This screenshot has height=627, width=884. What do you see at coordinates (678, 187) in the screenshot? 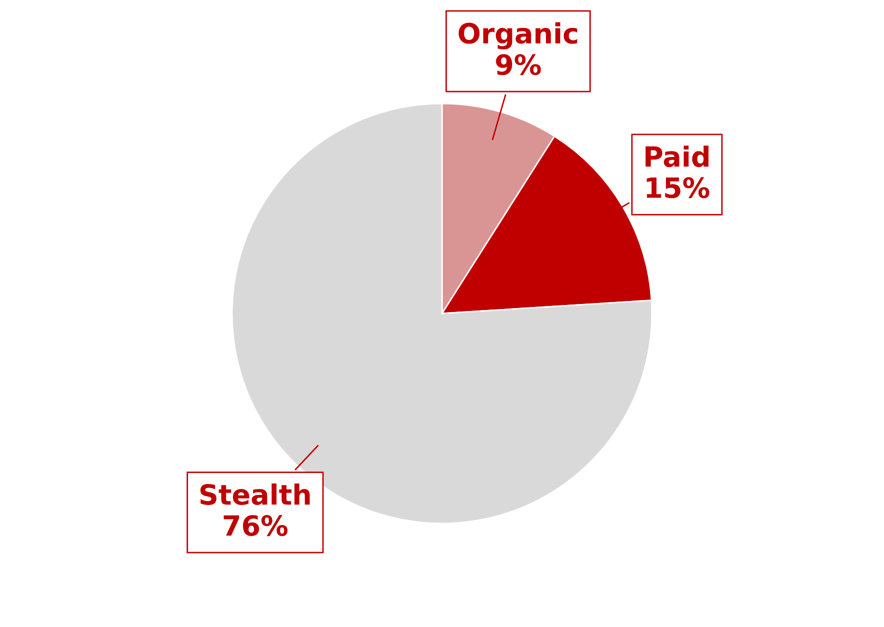
I see `data-label: 15%` at bounding box center [678, 187].